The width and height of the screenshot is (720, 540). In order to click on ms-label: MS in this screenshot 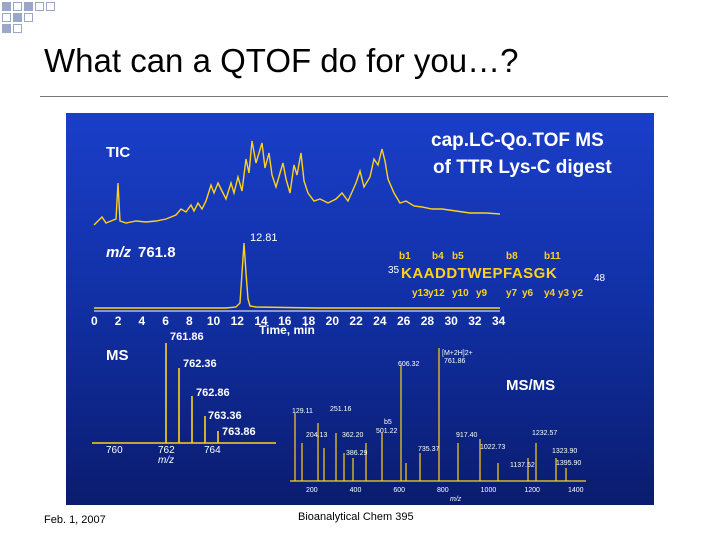, I will do `click(117, 355)`.